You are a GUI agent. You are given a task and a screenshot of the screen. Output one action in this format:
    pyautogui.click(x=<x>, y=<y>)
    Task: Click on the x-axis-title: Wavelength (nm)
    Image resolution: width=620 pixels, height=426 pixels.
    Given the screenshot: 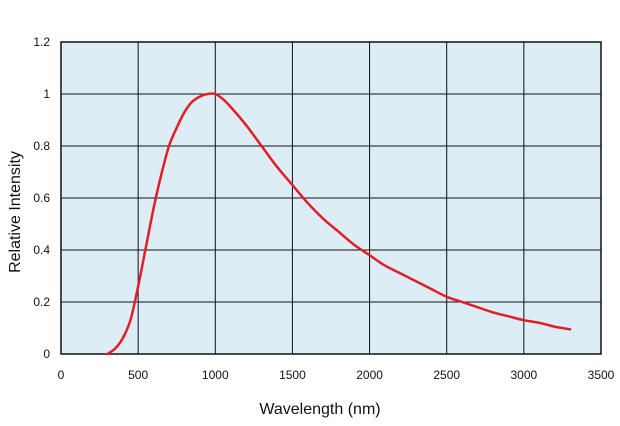 What is the action you would take?
    pyautogui.click(x=319, y=409)
    